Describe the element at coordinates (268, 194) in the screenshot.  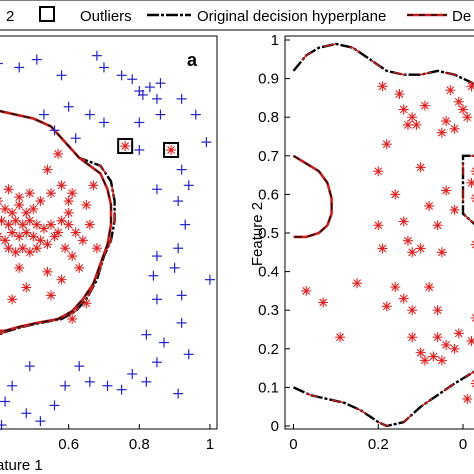
I see `panel-b-ytick-label-6: 0.6` at that location.